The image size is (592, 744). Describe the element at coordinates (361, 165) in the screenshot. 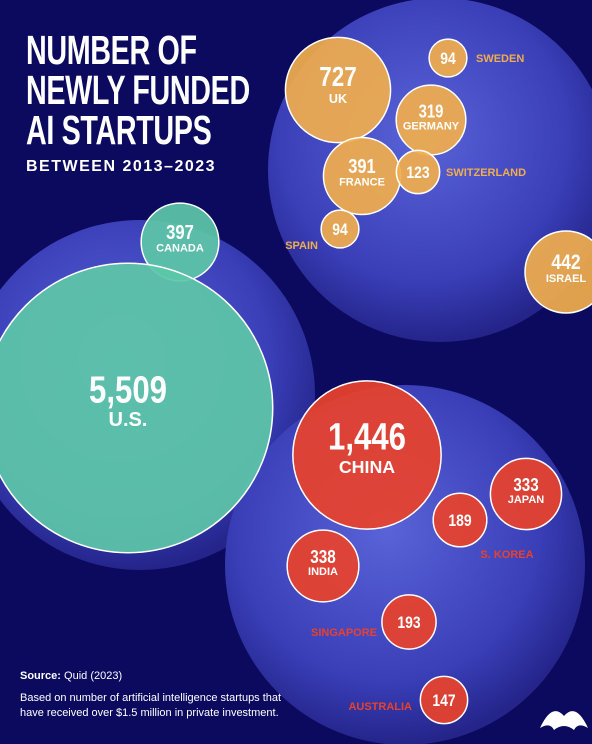

I see `value-label: 391` at that location.